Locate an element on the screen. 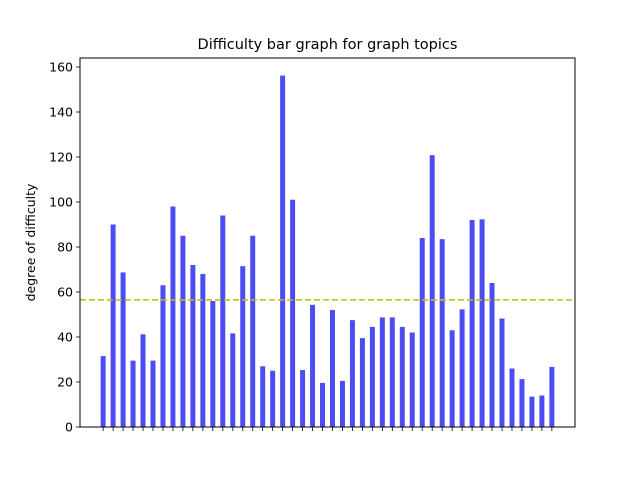 Image resolution: width=640 pixels, height=480 pixels. y-tick-label-0: 0 is located at coordinates (69, 427).